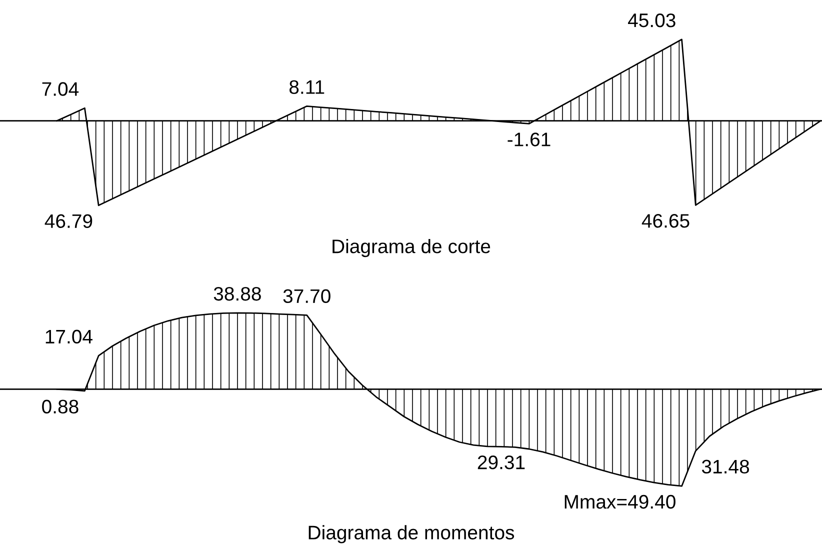 The image size is (822, 551). Describe the element at coordinates (237, 293) in the screenshot. I see `data-label: 38.88` at that location.